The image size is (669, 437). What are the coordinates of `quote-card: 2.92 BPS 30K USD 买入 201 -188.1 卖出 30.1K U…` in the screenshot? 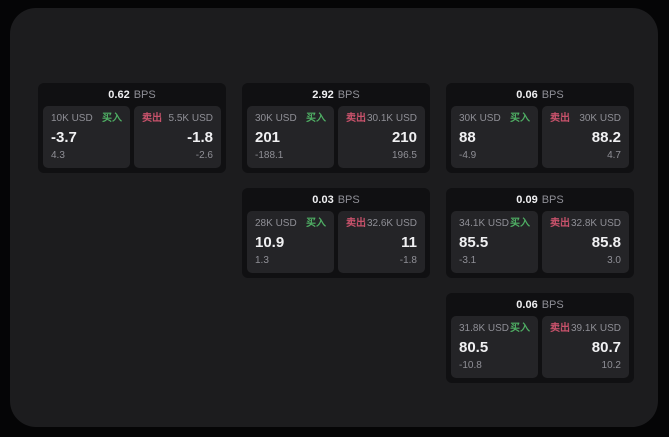 It's located at (336, 128).